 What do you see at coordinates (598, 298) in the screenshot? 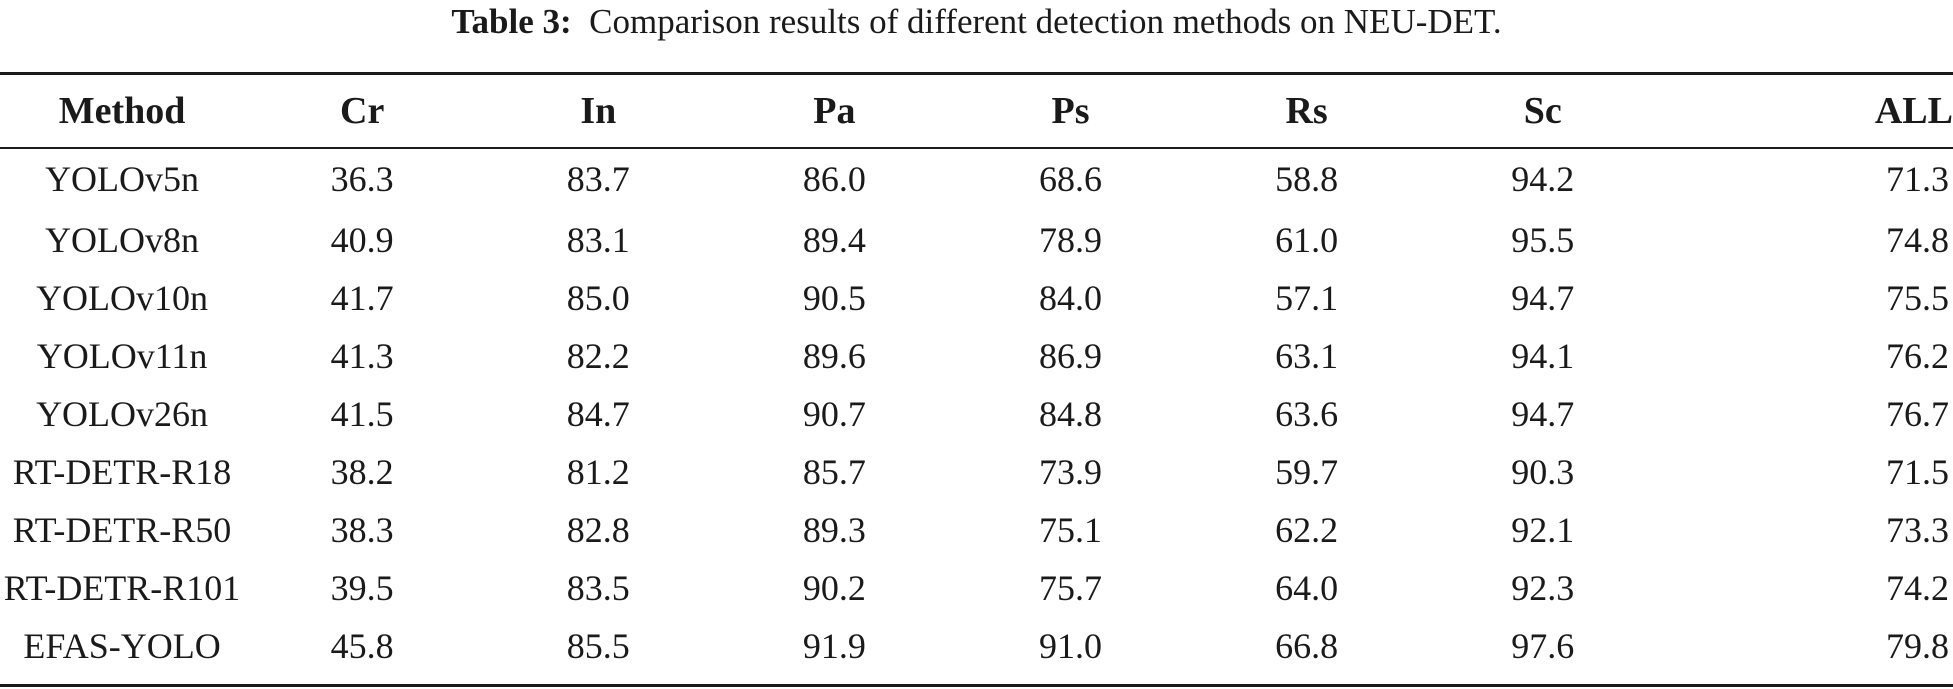
I see `cell-in: 85.0` at bounding box center [598, 298].